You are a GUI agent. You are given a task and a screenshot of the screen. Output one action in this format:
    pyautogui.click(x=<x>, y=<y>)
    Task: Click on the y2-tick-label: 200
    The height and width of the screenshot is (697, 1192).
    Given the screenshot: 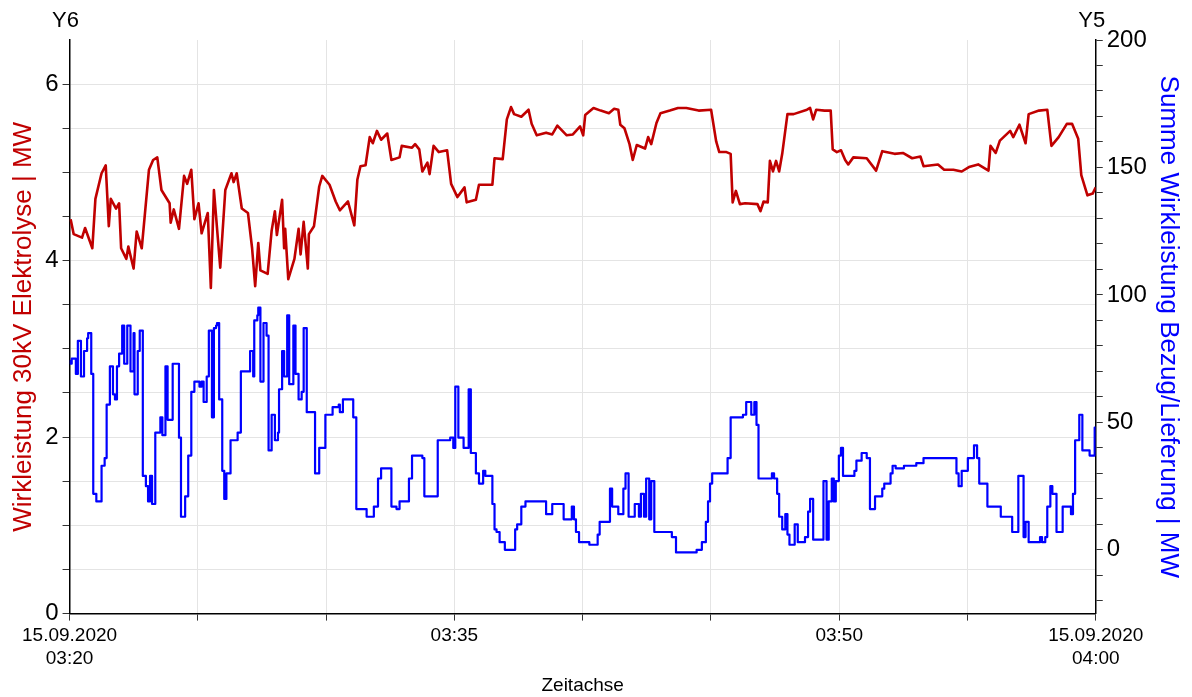 What is the action you would take?
    pyautogui.click(x=1126, y=38)
    